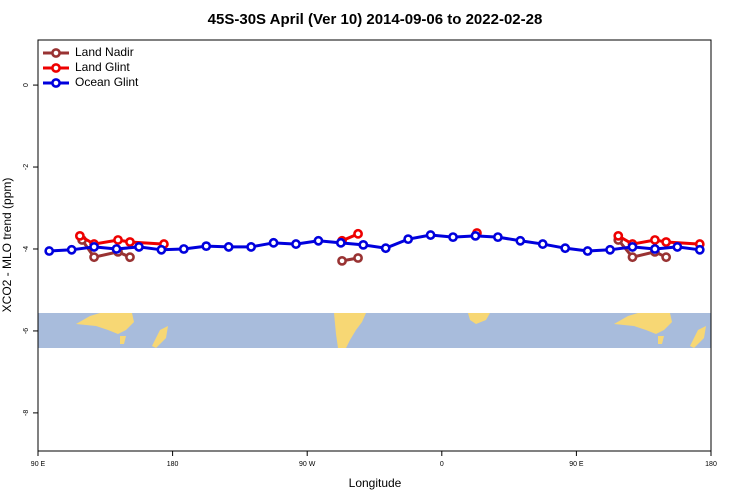 This screenshot has width=750, height=500. I want to click on map-band, so click(374, 330).